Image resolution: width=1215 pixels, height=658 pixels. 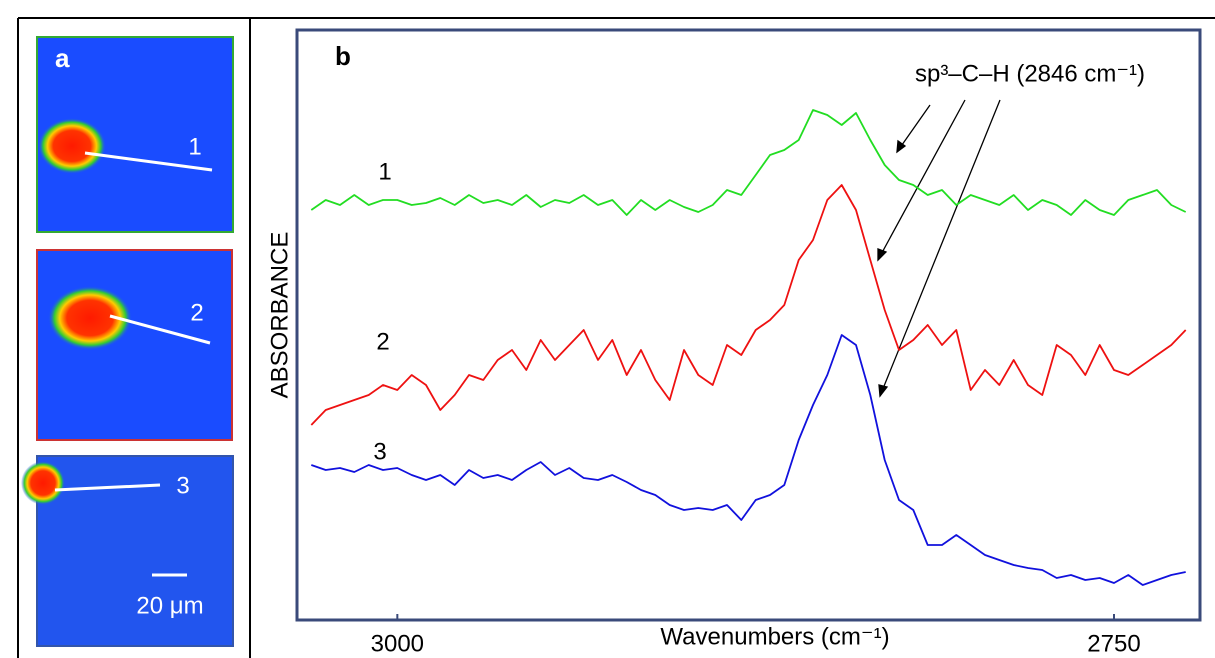 What do you see at coordinates (939, 248) in the screenshot?
I see `annotation-arrows` at bounding box center [939, 248].